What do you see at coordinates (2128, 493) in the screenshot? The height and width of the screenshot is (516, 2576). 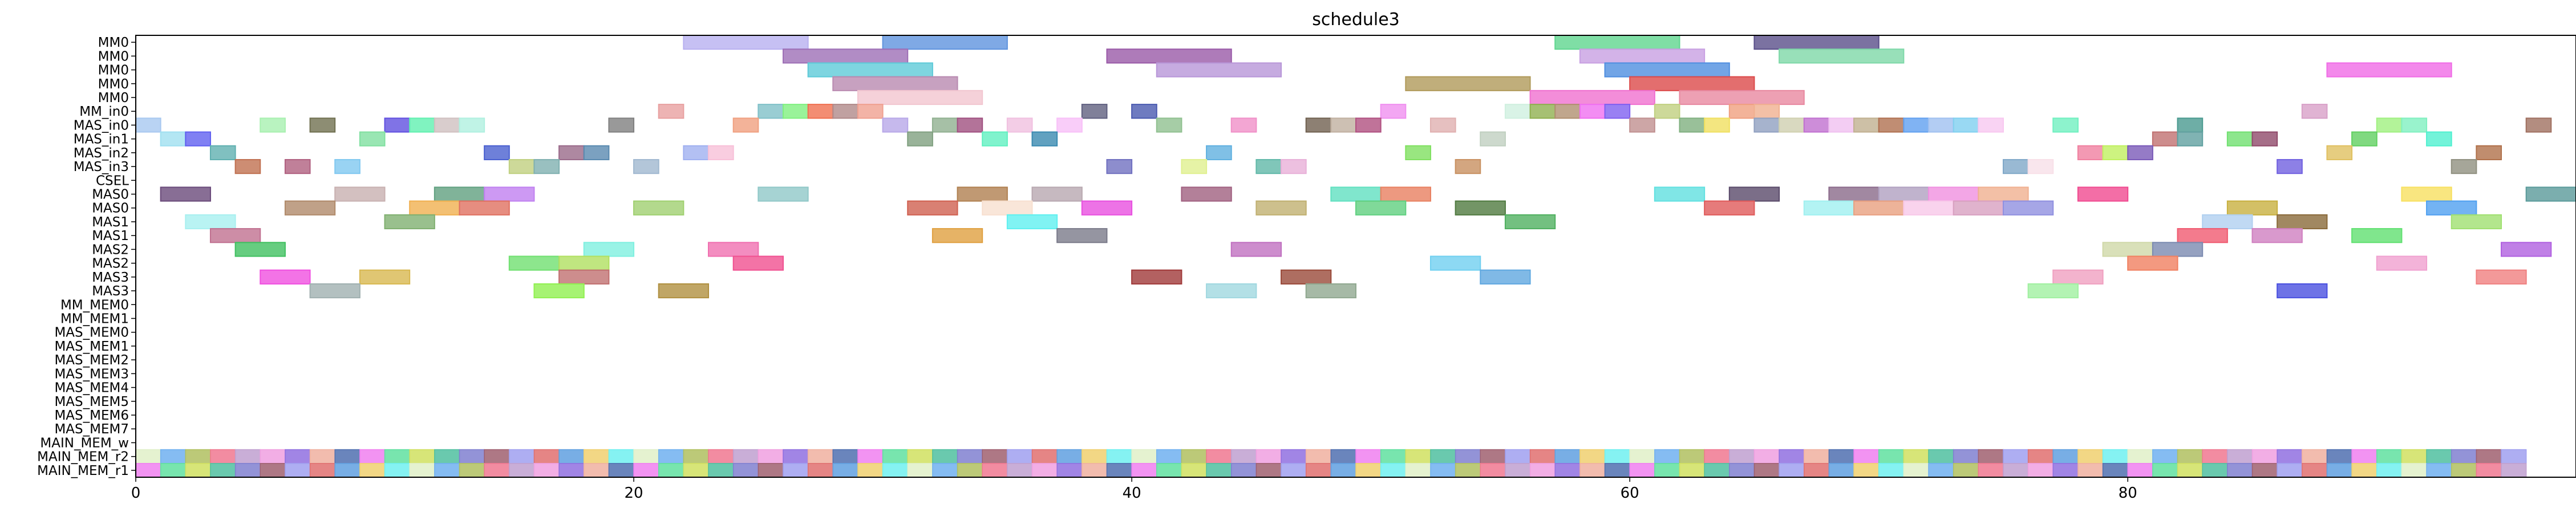 I see `x-tick-label: 80` at bounding box center [2128, 493].